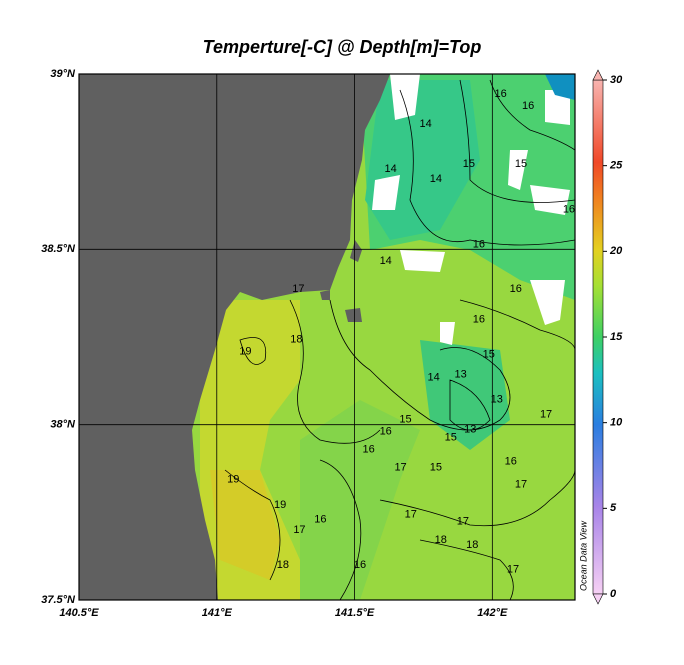 Image resolution: width=684 pixels, height=665 pixels. What do you see at coordinates (560, 87) in the screenshot?
I see `cold-water` at bounding box center [560, 87].